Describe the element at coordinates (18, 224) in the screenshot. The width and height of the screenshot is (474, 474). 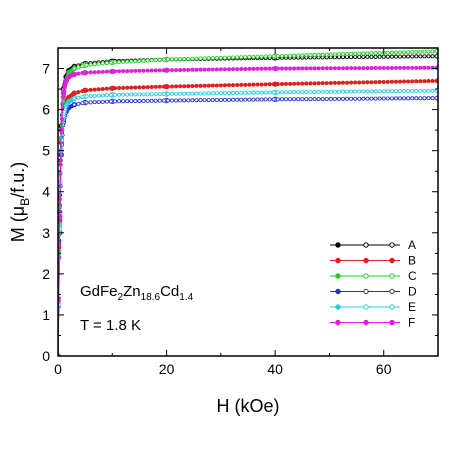
I see `y-axis-title-main: M (μ` at that location.